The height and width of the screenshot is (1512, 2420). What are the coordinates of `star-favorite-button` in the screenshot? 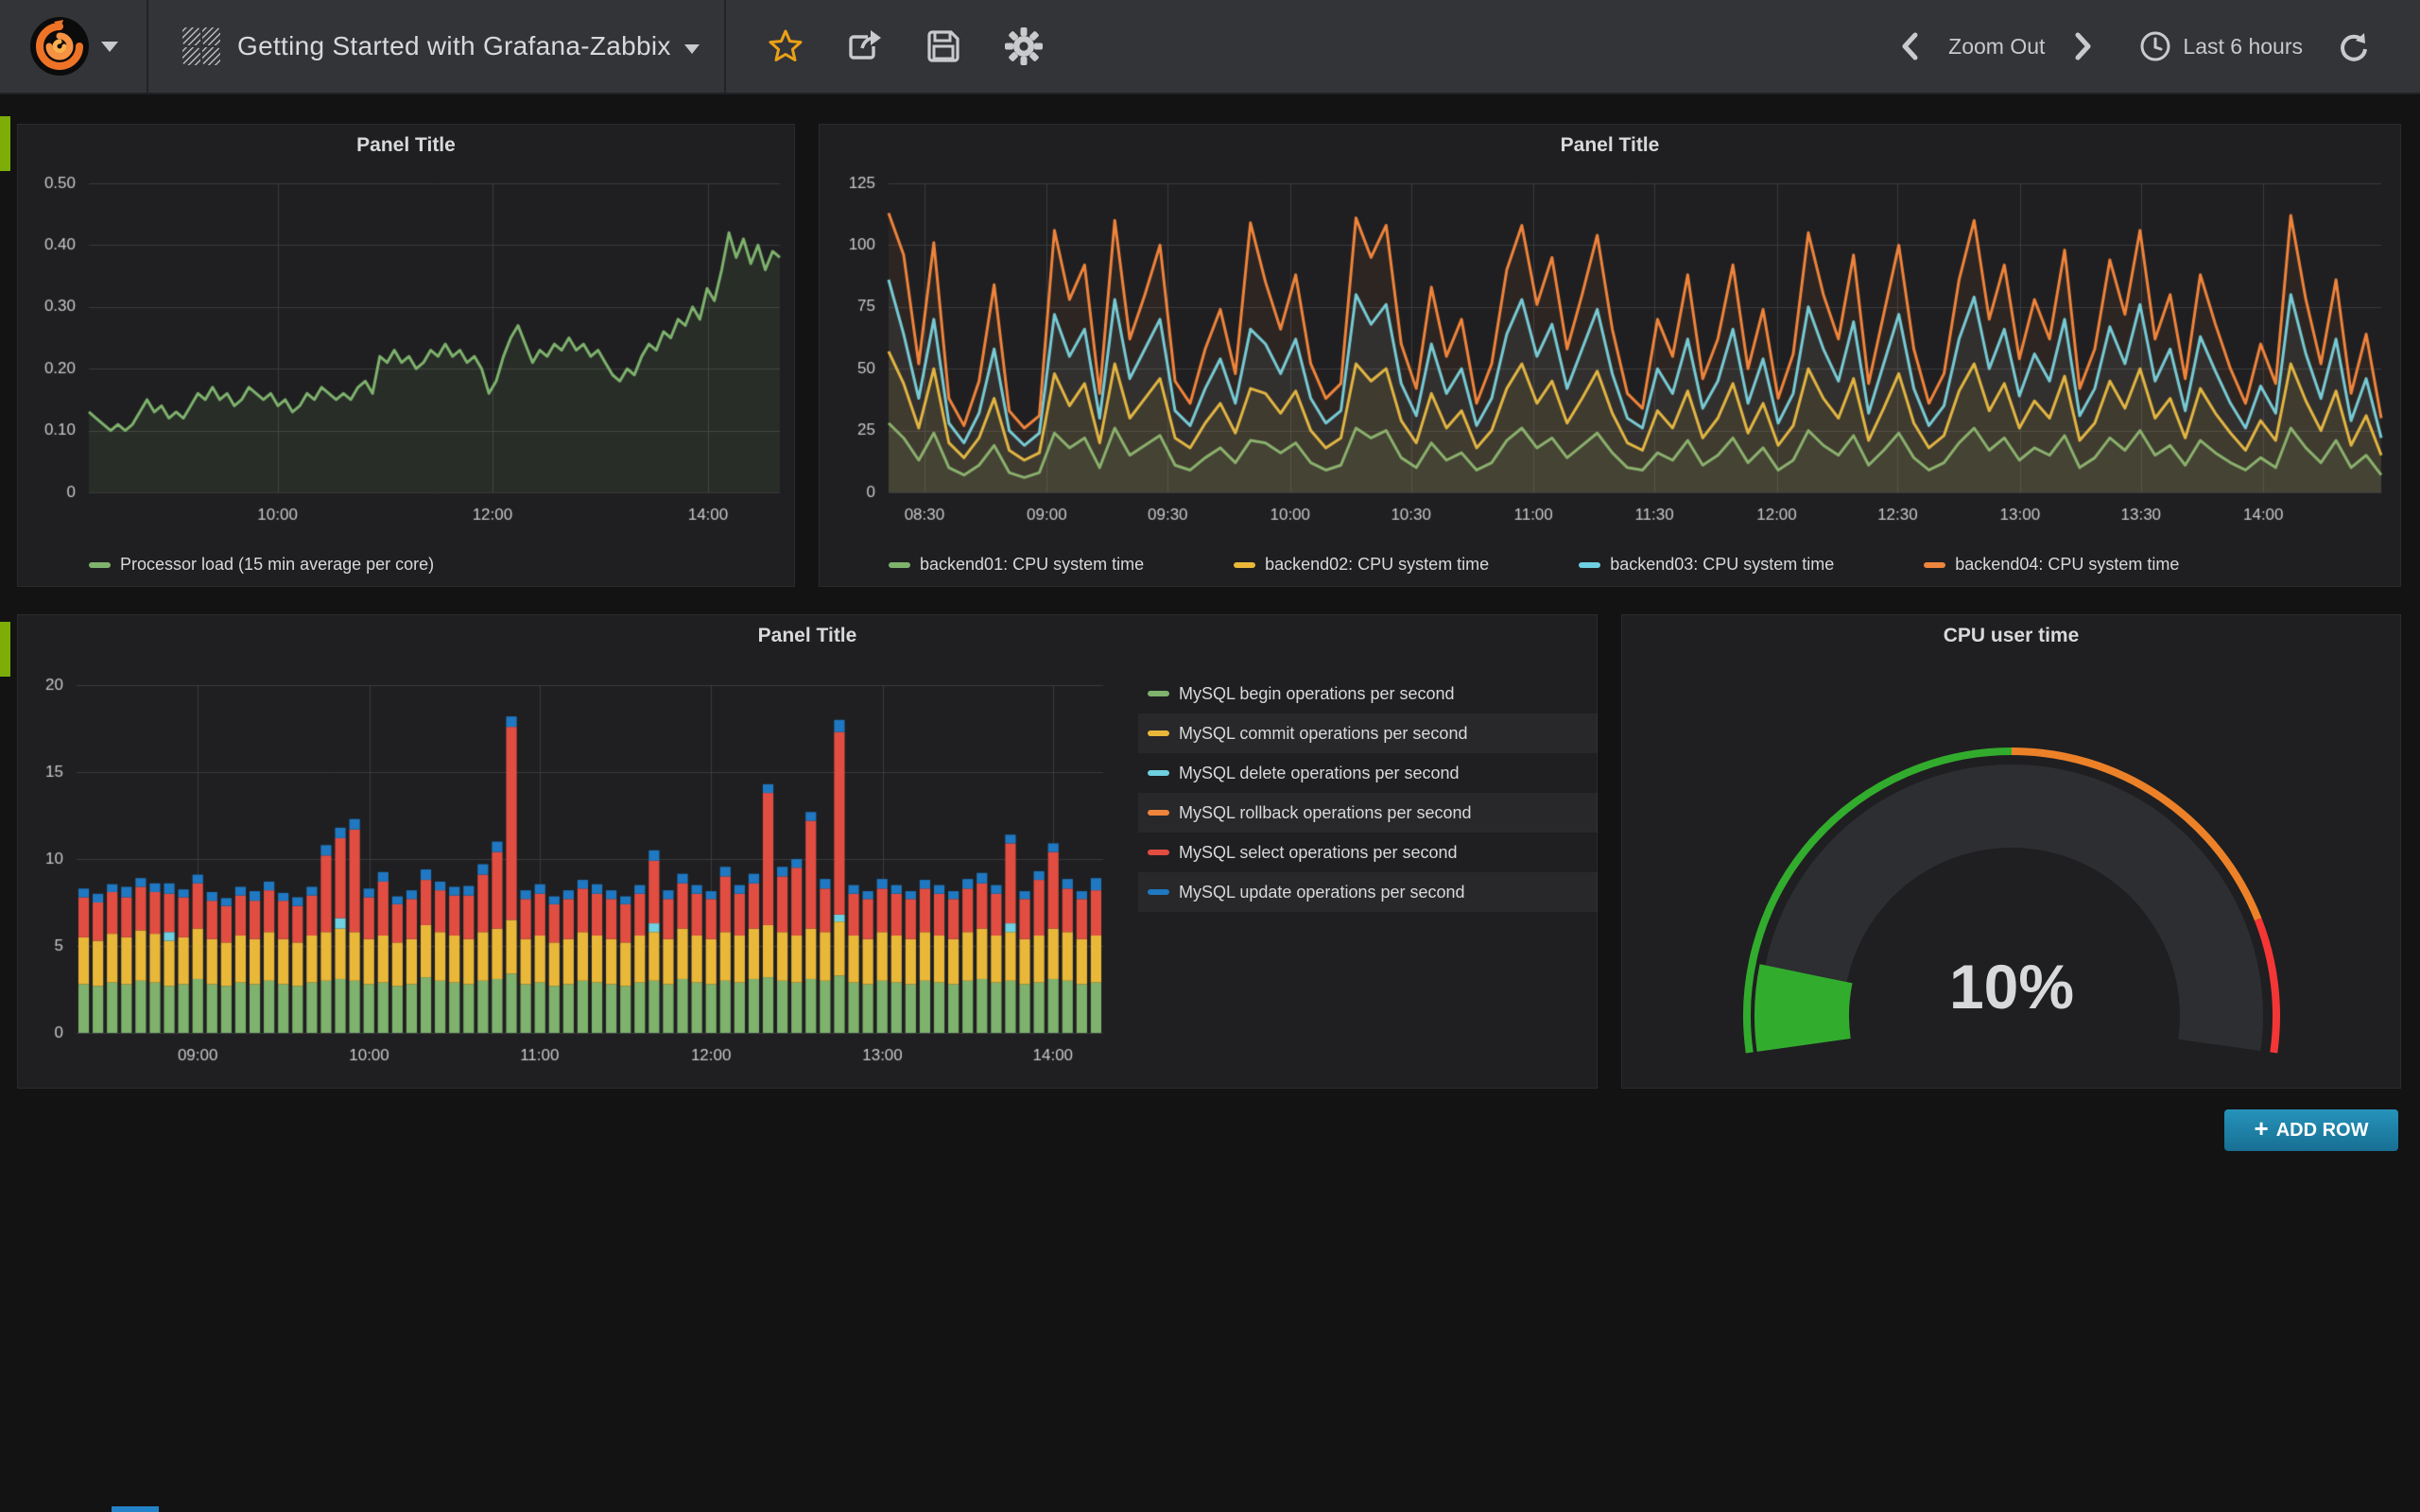 It's located at (786, 46).